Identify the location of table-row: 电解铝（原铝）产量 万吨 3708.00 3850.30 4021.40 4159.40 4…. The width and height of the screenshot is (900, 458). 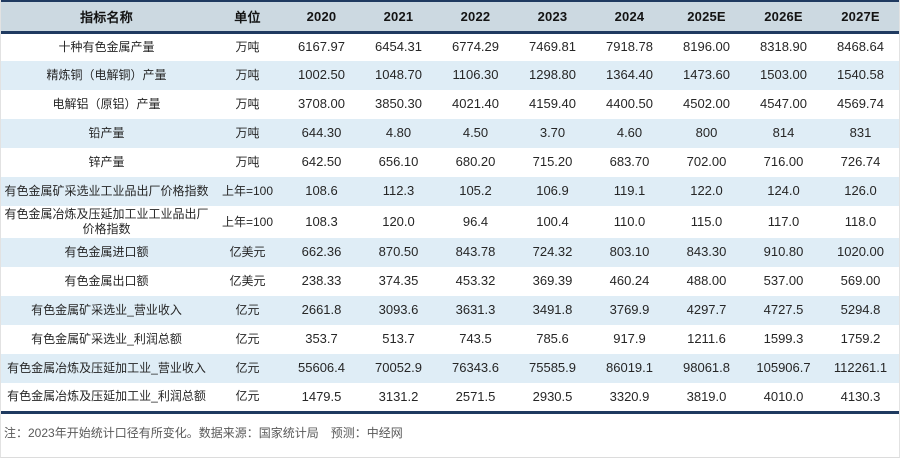
(450, 104).